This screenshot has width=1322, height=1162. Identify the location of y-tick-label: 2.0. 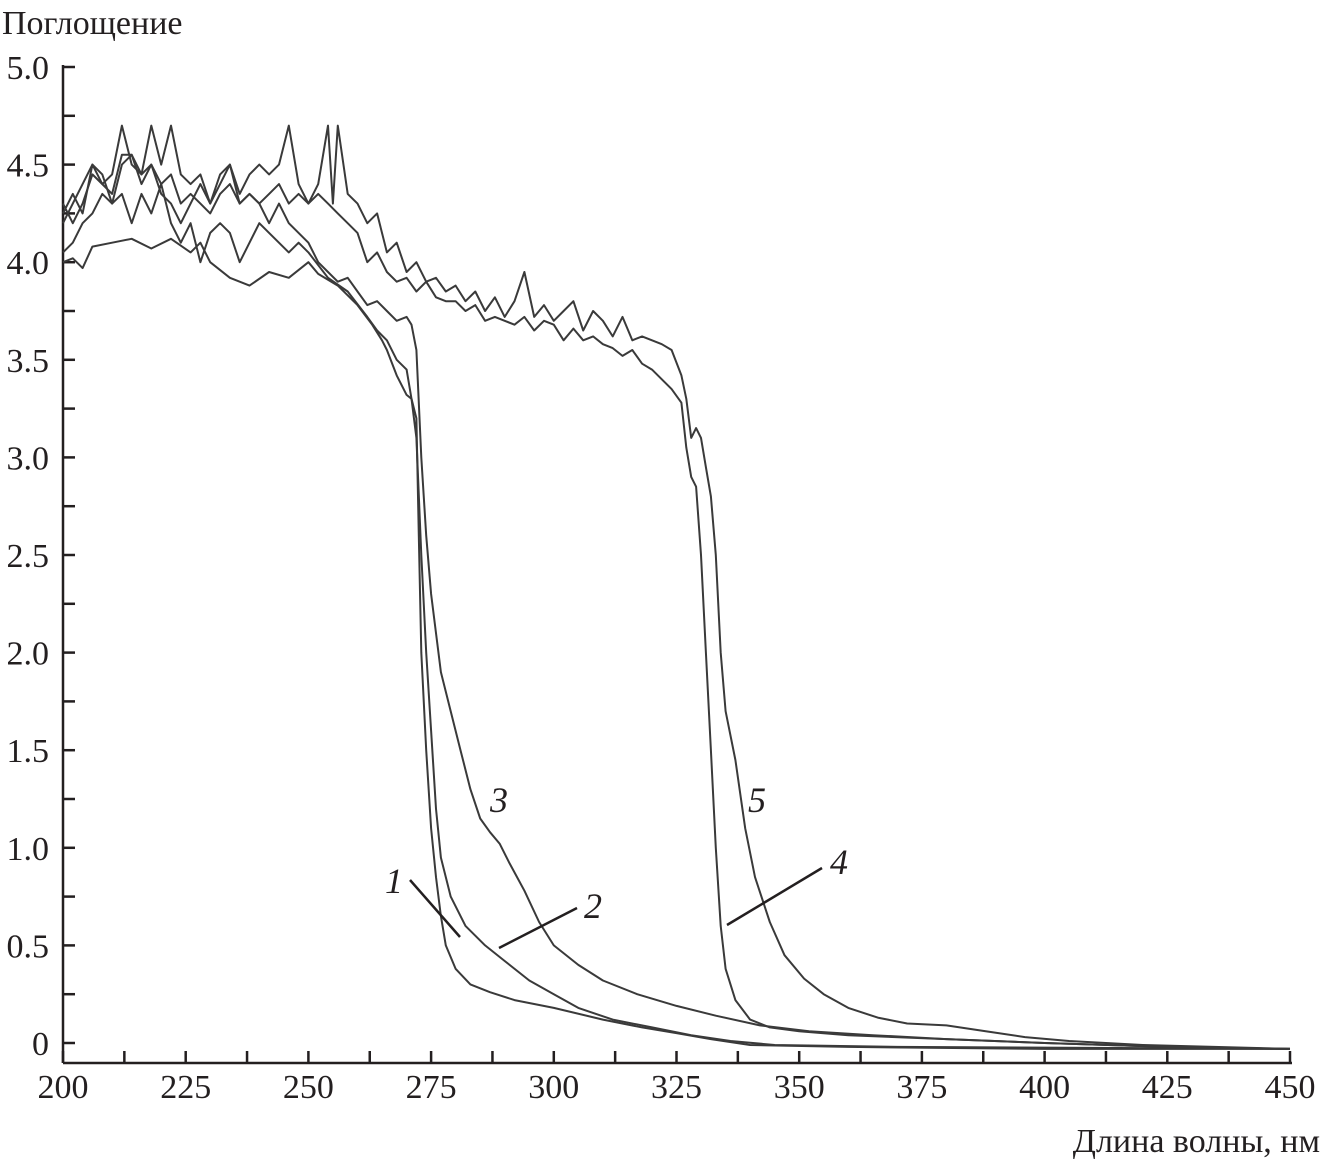
(28, 654).